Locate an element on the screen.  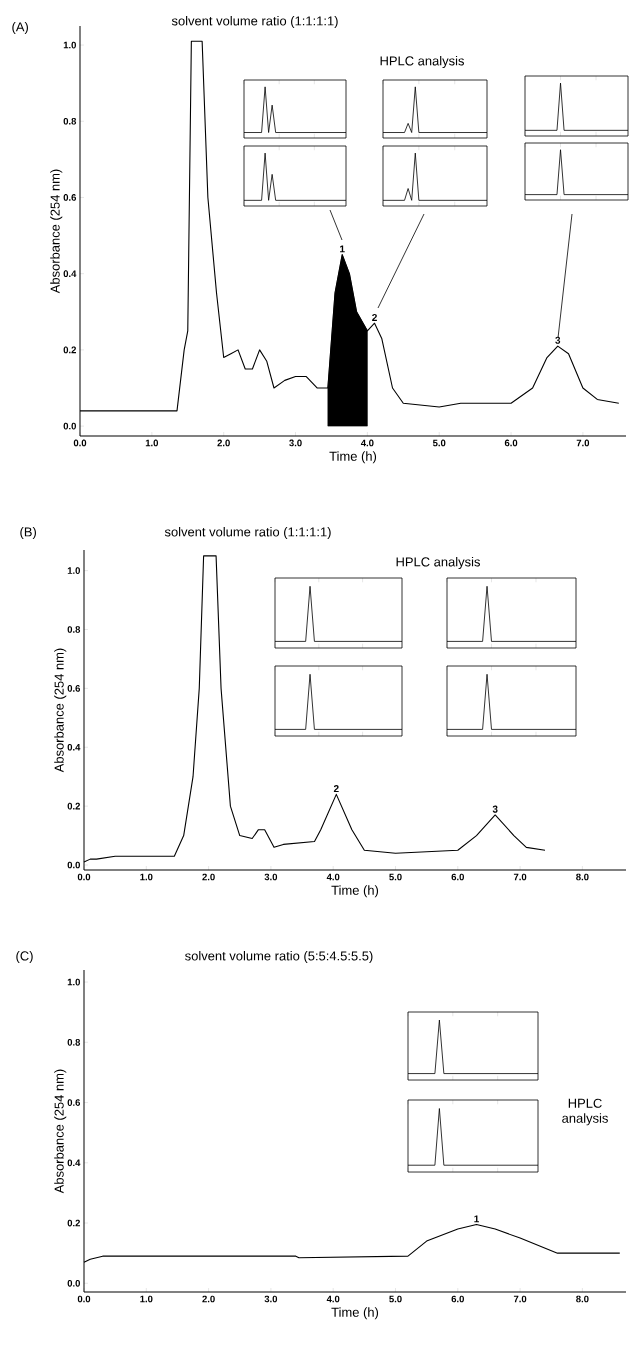
text: (C) is located at coordinates (24, 957).